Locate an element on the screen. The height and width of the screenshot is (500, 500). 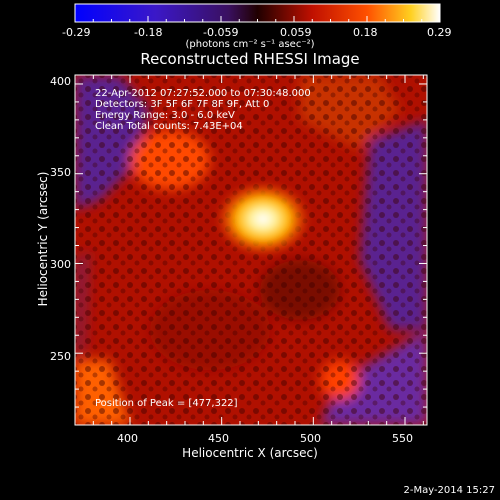
peak-source is located at coordinates (263, 219).